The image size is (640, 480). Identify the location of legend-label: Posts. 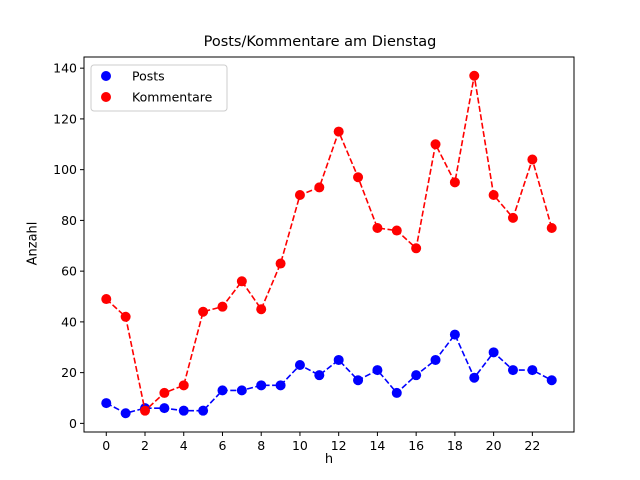
(148, 76).